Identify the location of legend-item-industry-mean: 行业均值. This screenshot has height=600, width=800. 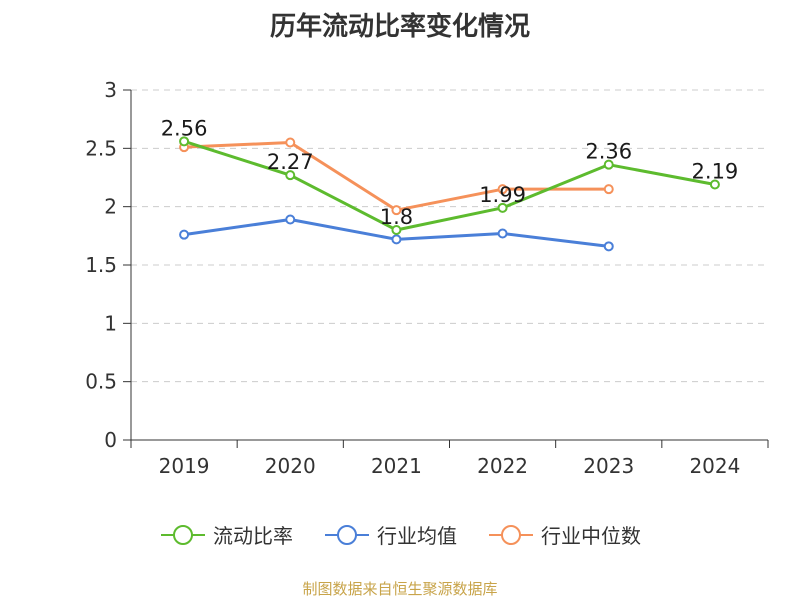
(390, 534).